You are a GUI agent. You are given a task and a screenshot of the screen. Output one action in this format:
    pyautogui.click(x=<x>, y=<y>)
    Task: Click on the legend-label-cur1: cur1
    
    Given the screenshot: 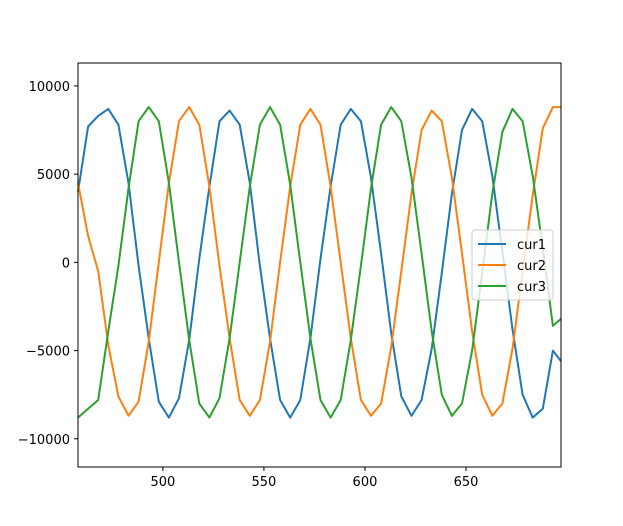 What is the action you would take?
    pyautogui.click(x=531, y=245)
    